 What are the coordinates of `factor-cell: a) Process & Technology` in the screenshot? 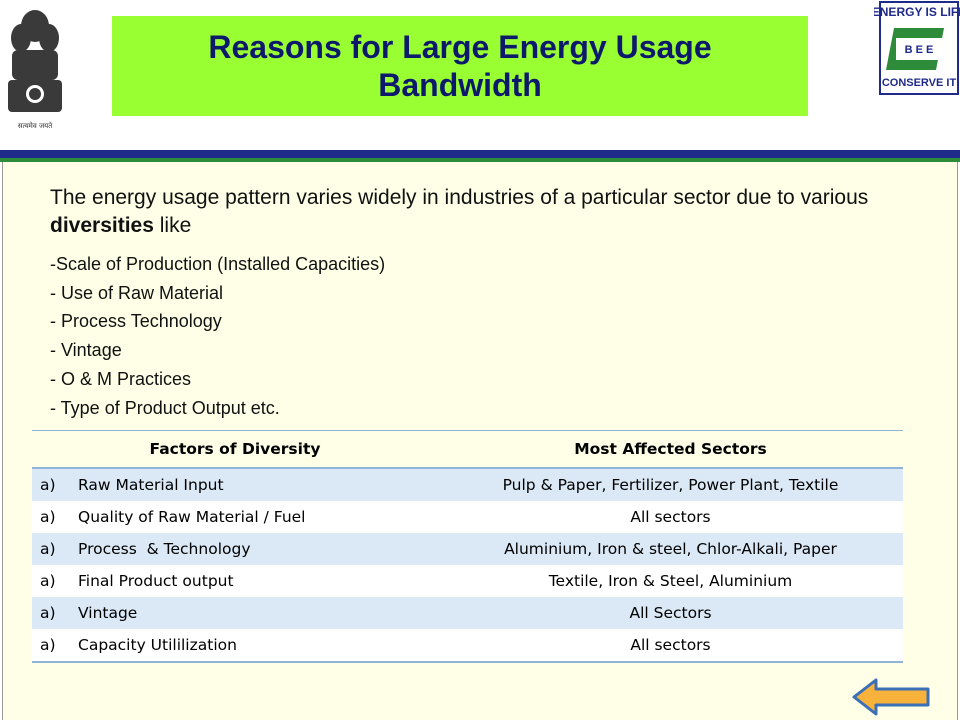 It's located at (235, 549).